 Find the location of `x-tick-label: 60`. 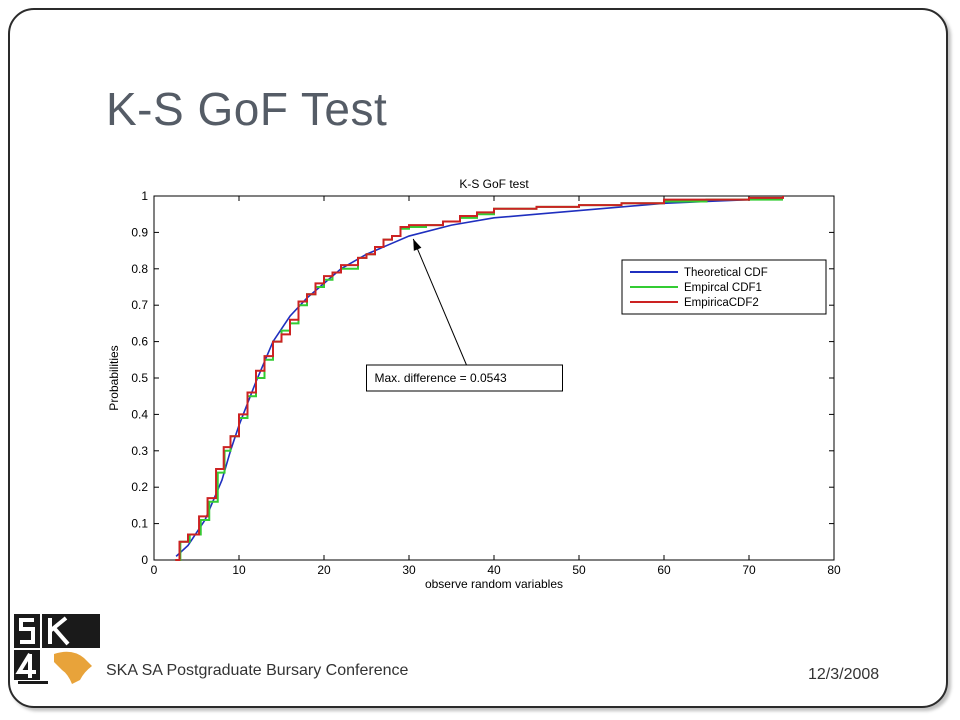

x-tick-label: 60 is located at coordinates (664, 570).